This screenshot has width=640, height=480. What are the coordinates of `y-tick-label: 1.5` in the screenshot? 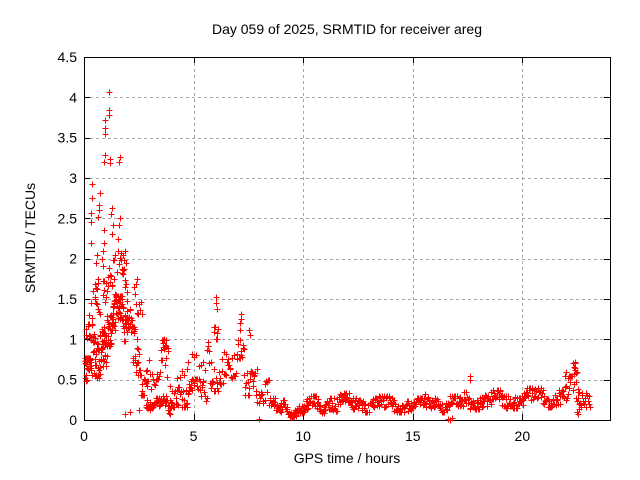 It's located at (68, 299).